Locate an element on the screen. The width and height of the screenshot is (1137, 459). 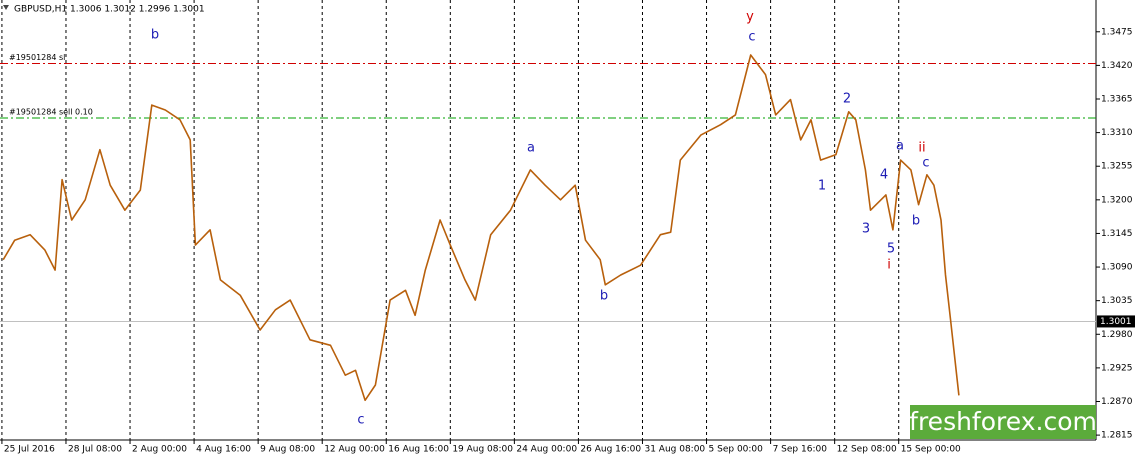
watermark-box is located at coordinates (1003, 422).